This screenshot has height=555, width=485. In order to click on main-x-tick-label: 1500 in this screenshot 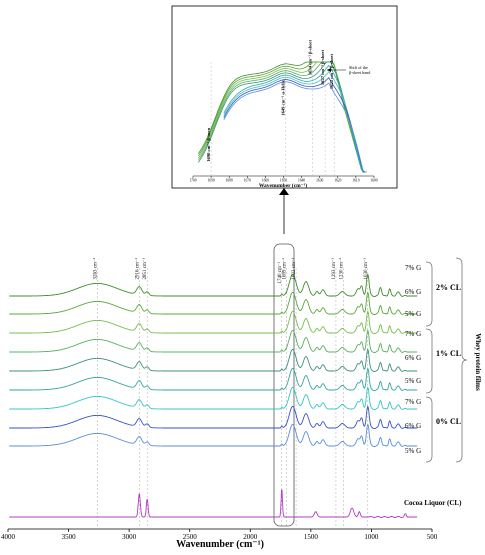, I will do `click(311, 537)`.